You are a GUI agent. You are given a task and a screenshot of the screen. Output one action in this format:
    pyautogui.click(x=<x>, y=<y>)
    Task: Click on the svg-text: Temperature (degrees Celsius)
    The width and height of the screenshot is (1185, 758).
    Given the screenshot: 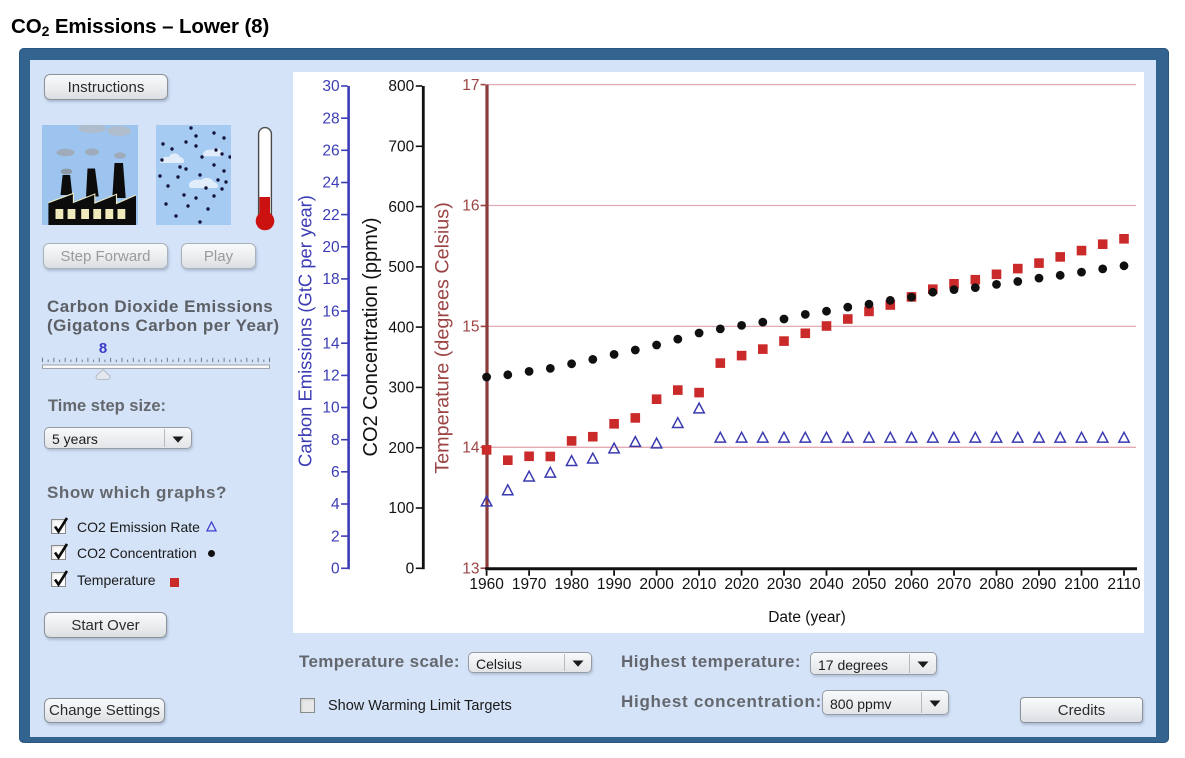 What is the action you would take?
    pyautogui.click(x=443, y=338)
    